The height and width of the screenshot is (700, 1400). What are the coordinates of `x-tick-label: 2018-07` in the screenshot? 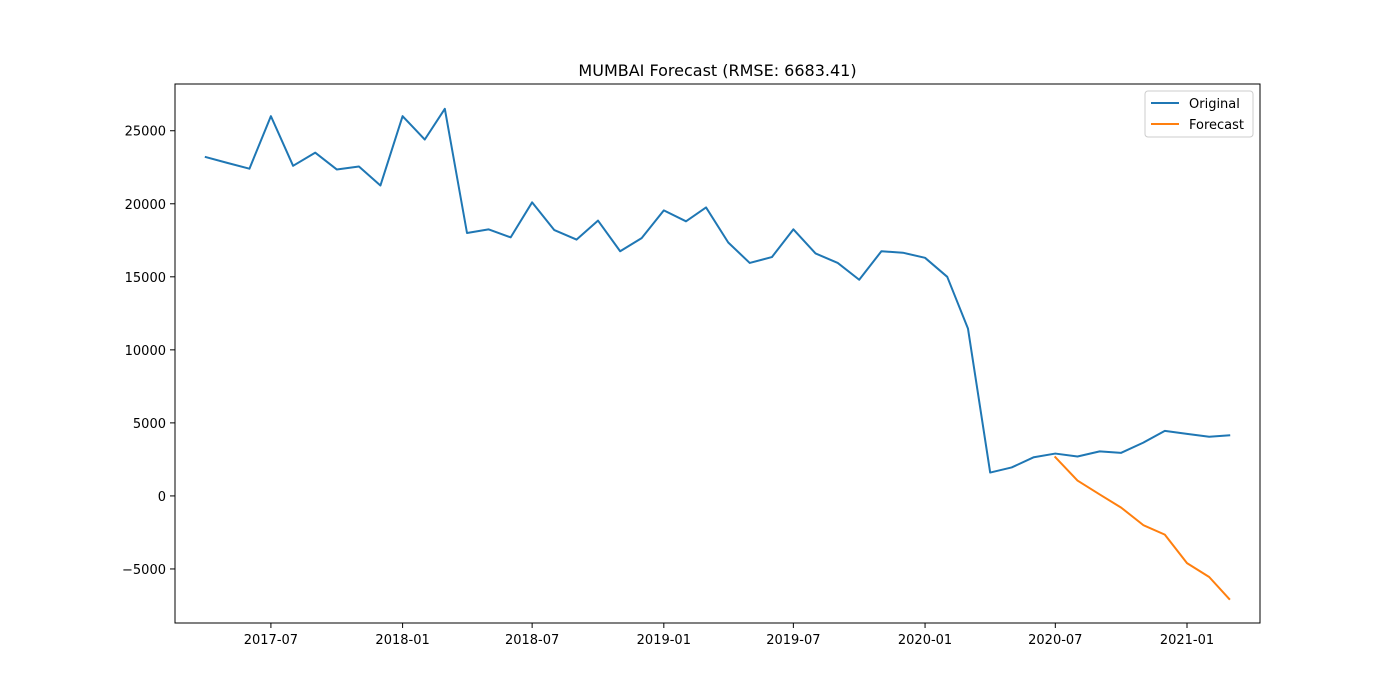 It's located at (532, 640).